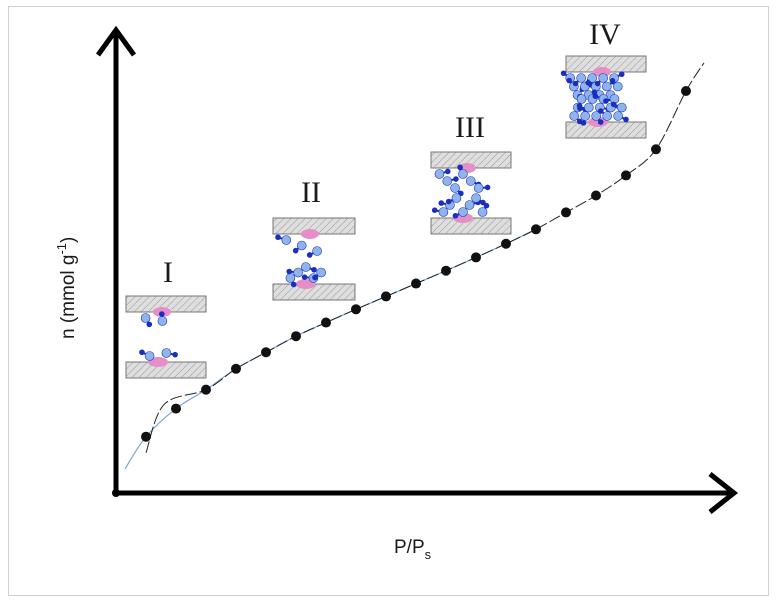  Describe the element at coordinates (428, 554) in the screenshot. I see `x-axis-label-sub: s` at that location.